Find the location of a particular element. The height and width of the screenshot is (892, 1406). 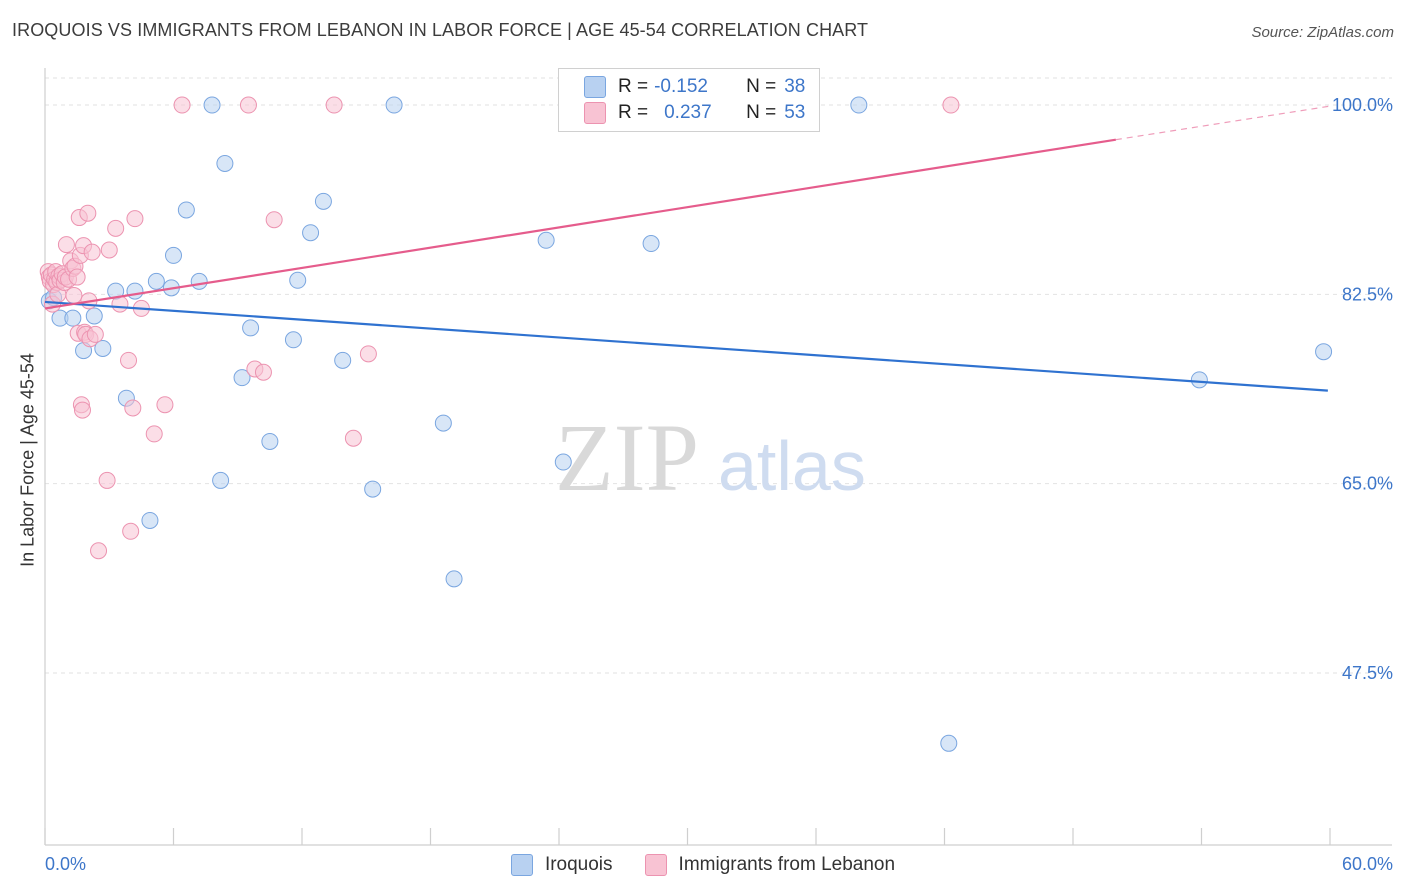

legend-r-value: 0.237 is located at coordinates (688, 112).